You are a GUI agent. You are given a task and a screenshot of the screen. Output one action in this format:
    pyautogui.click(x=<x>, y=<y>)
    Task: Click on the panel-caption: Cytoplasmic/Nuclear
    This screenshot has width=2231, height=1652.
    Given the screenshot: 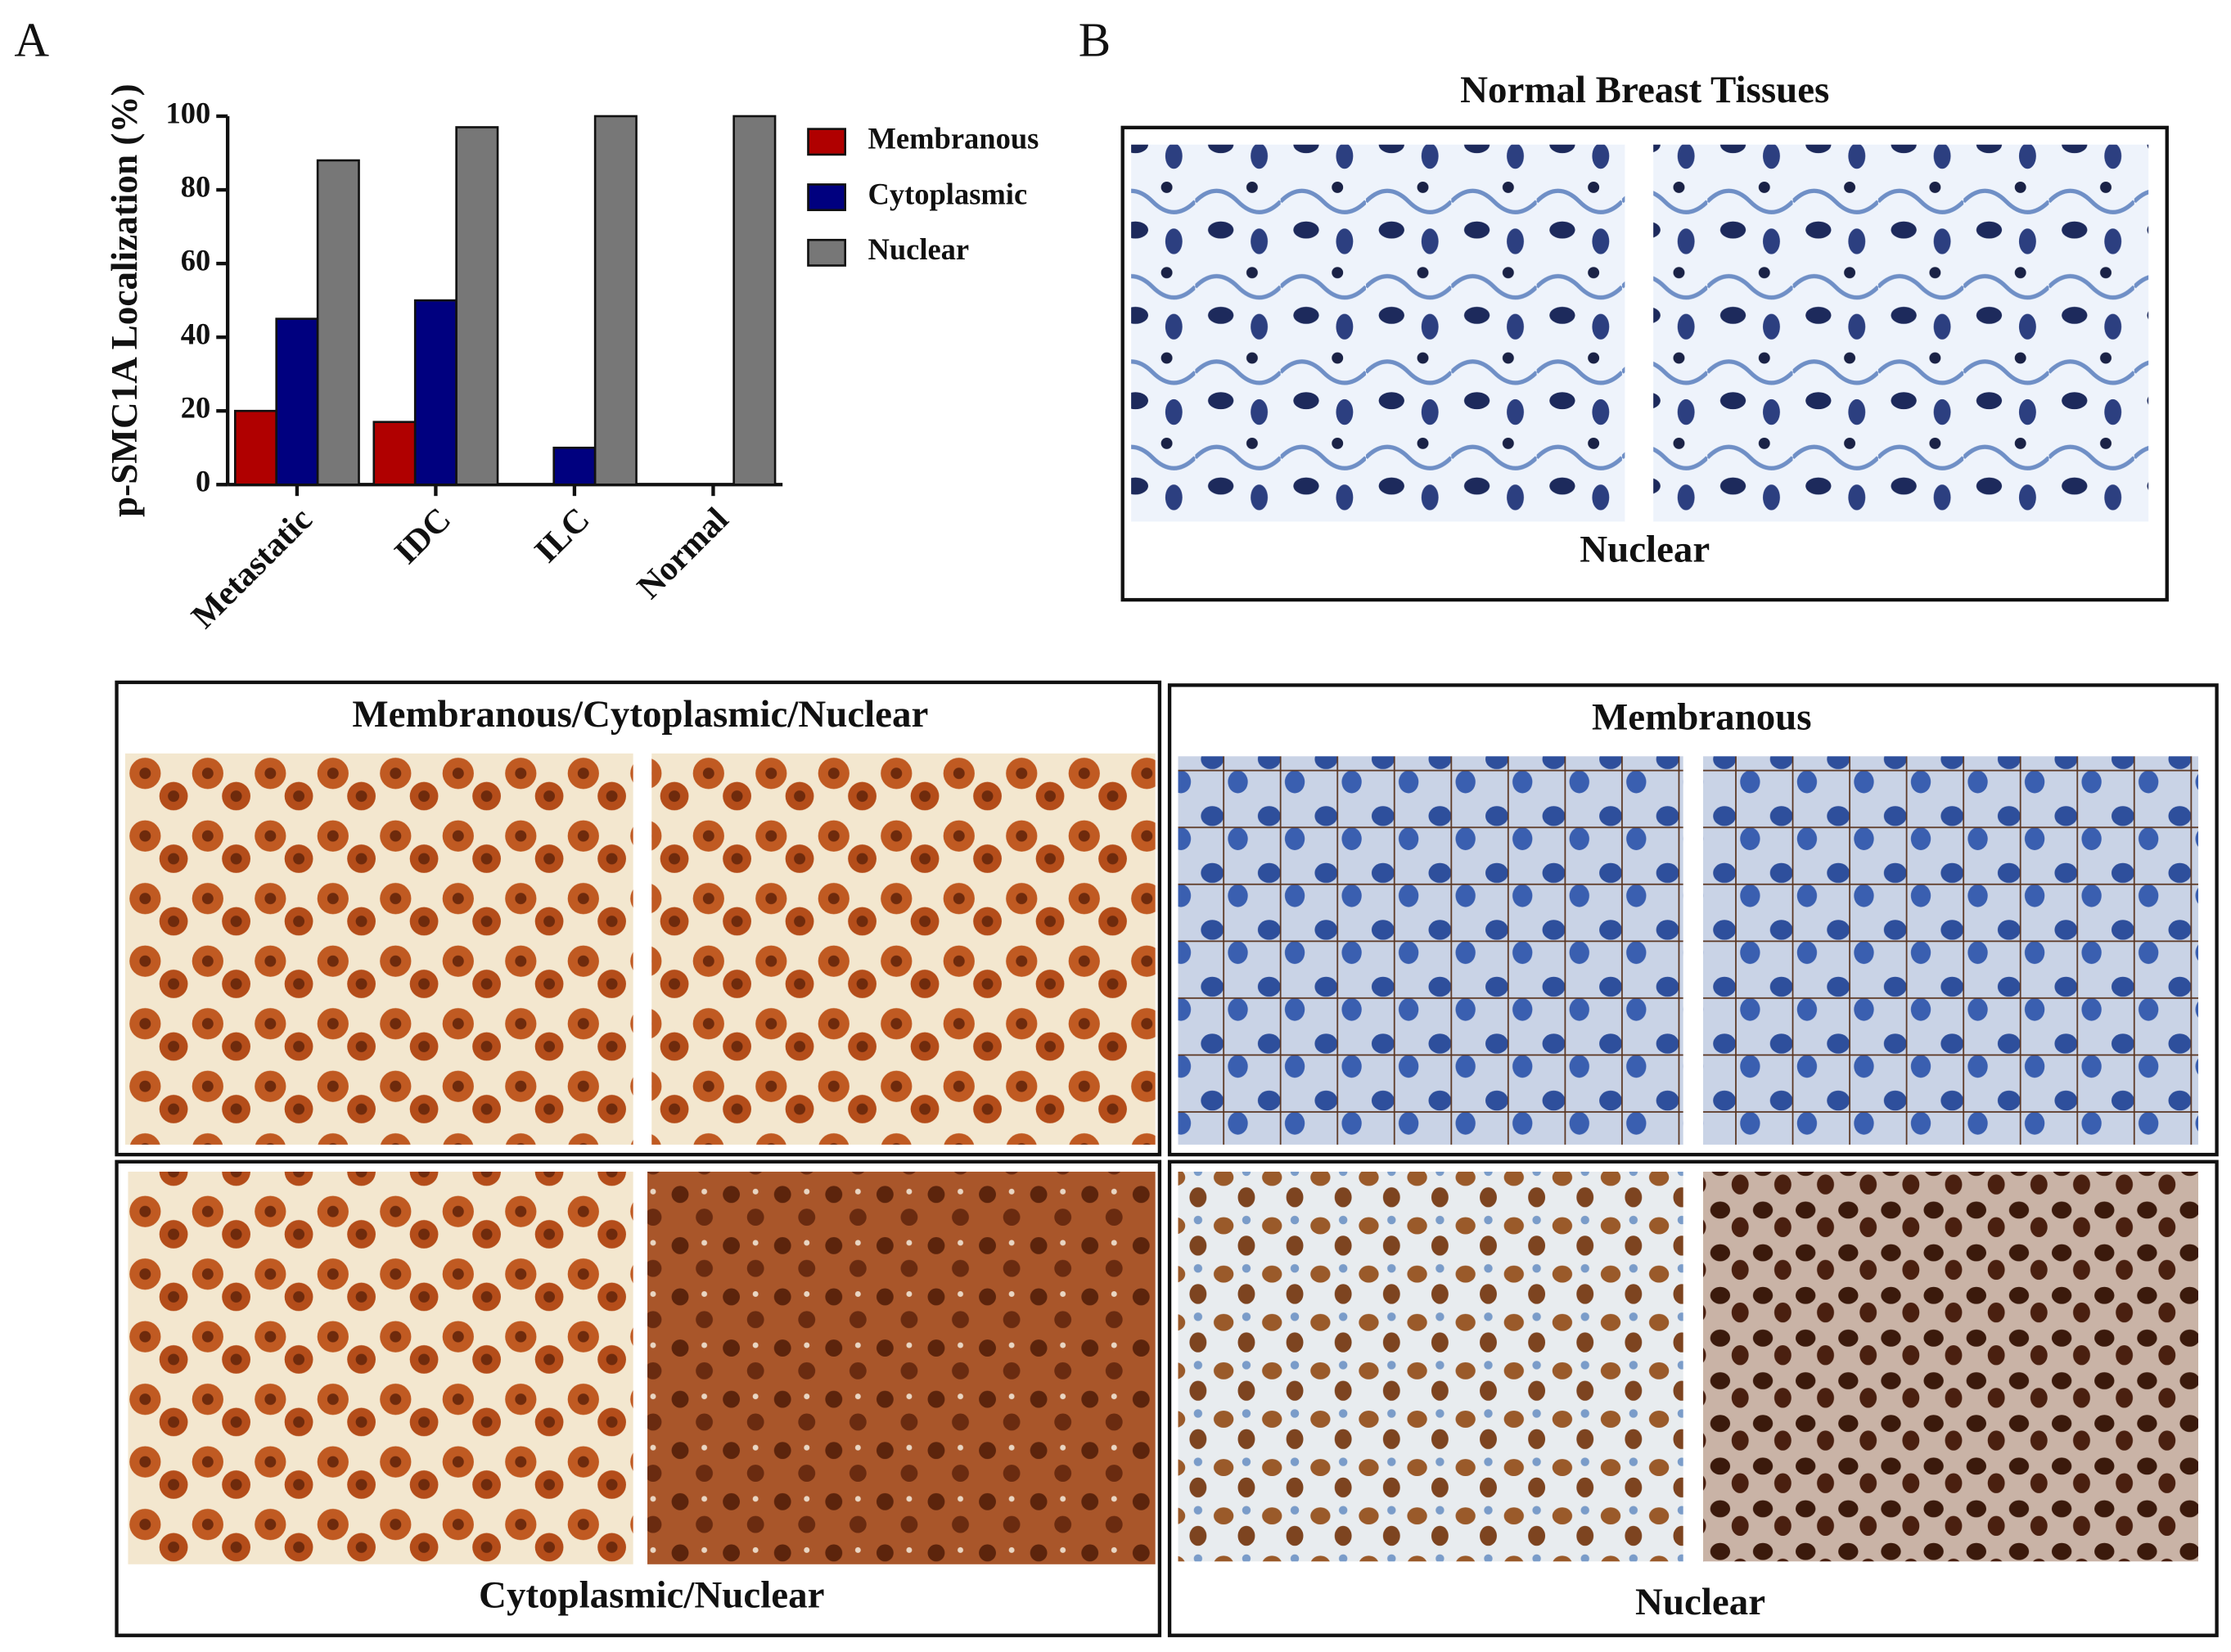 What is the action you would take?
    pyautogui.click(x=651, y=1594)
    